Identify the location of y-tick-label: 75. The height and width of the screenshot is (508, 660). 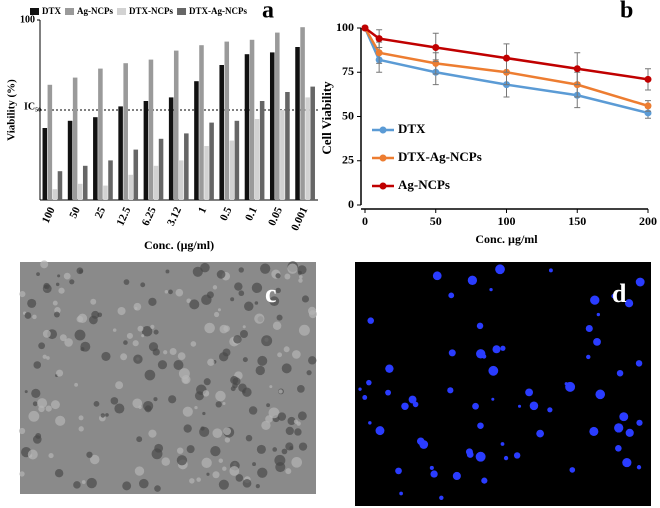
(348, 71).